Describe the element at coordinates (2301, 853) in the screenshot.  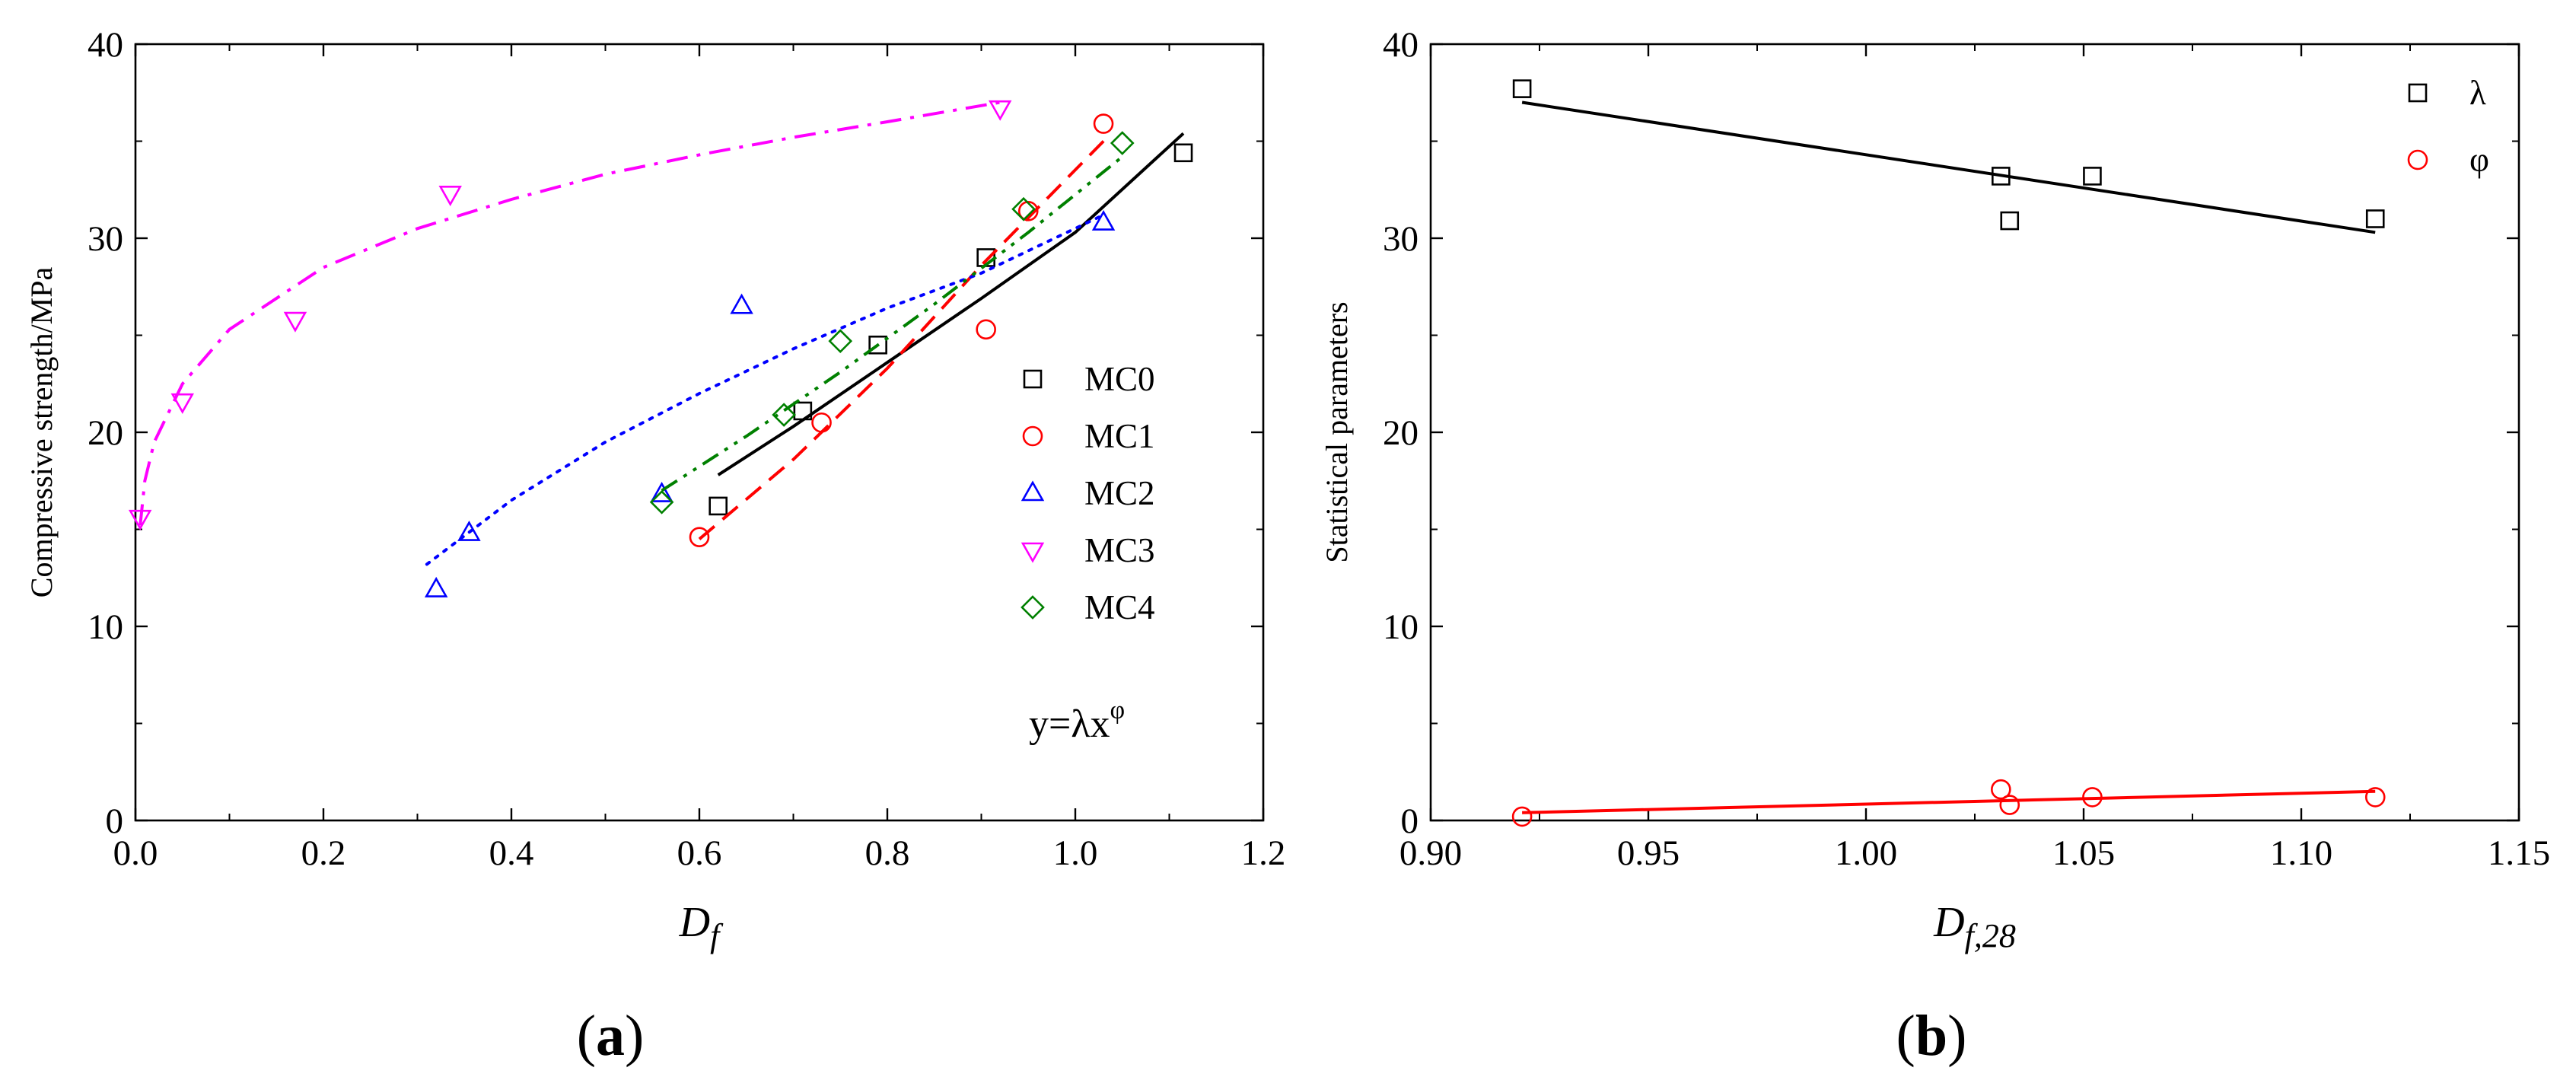
I see `panel-b-xtick-label: 1.10` at that location.